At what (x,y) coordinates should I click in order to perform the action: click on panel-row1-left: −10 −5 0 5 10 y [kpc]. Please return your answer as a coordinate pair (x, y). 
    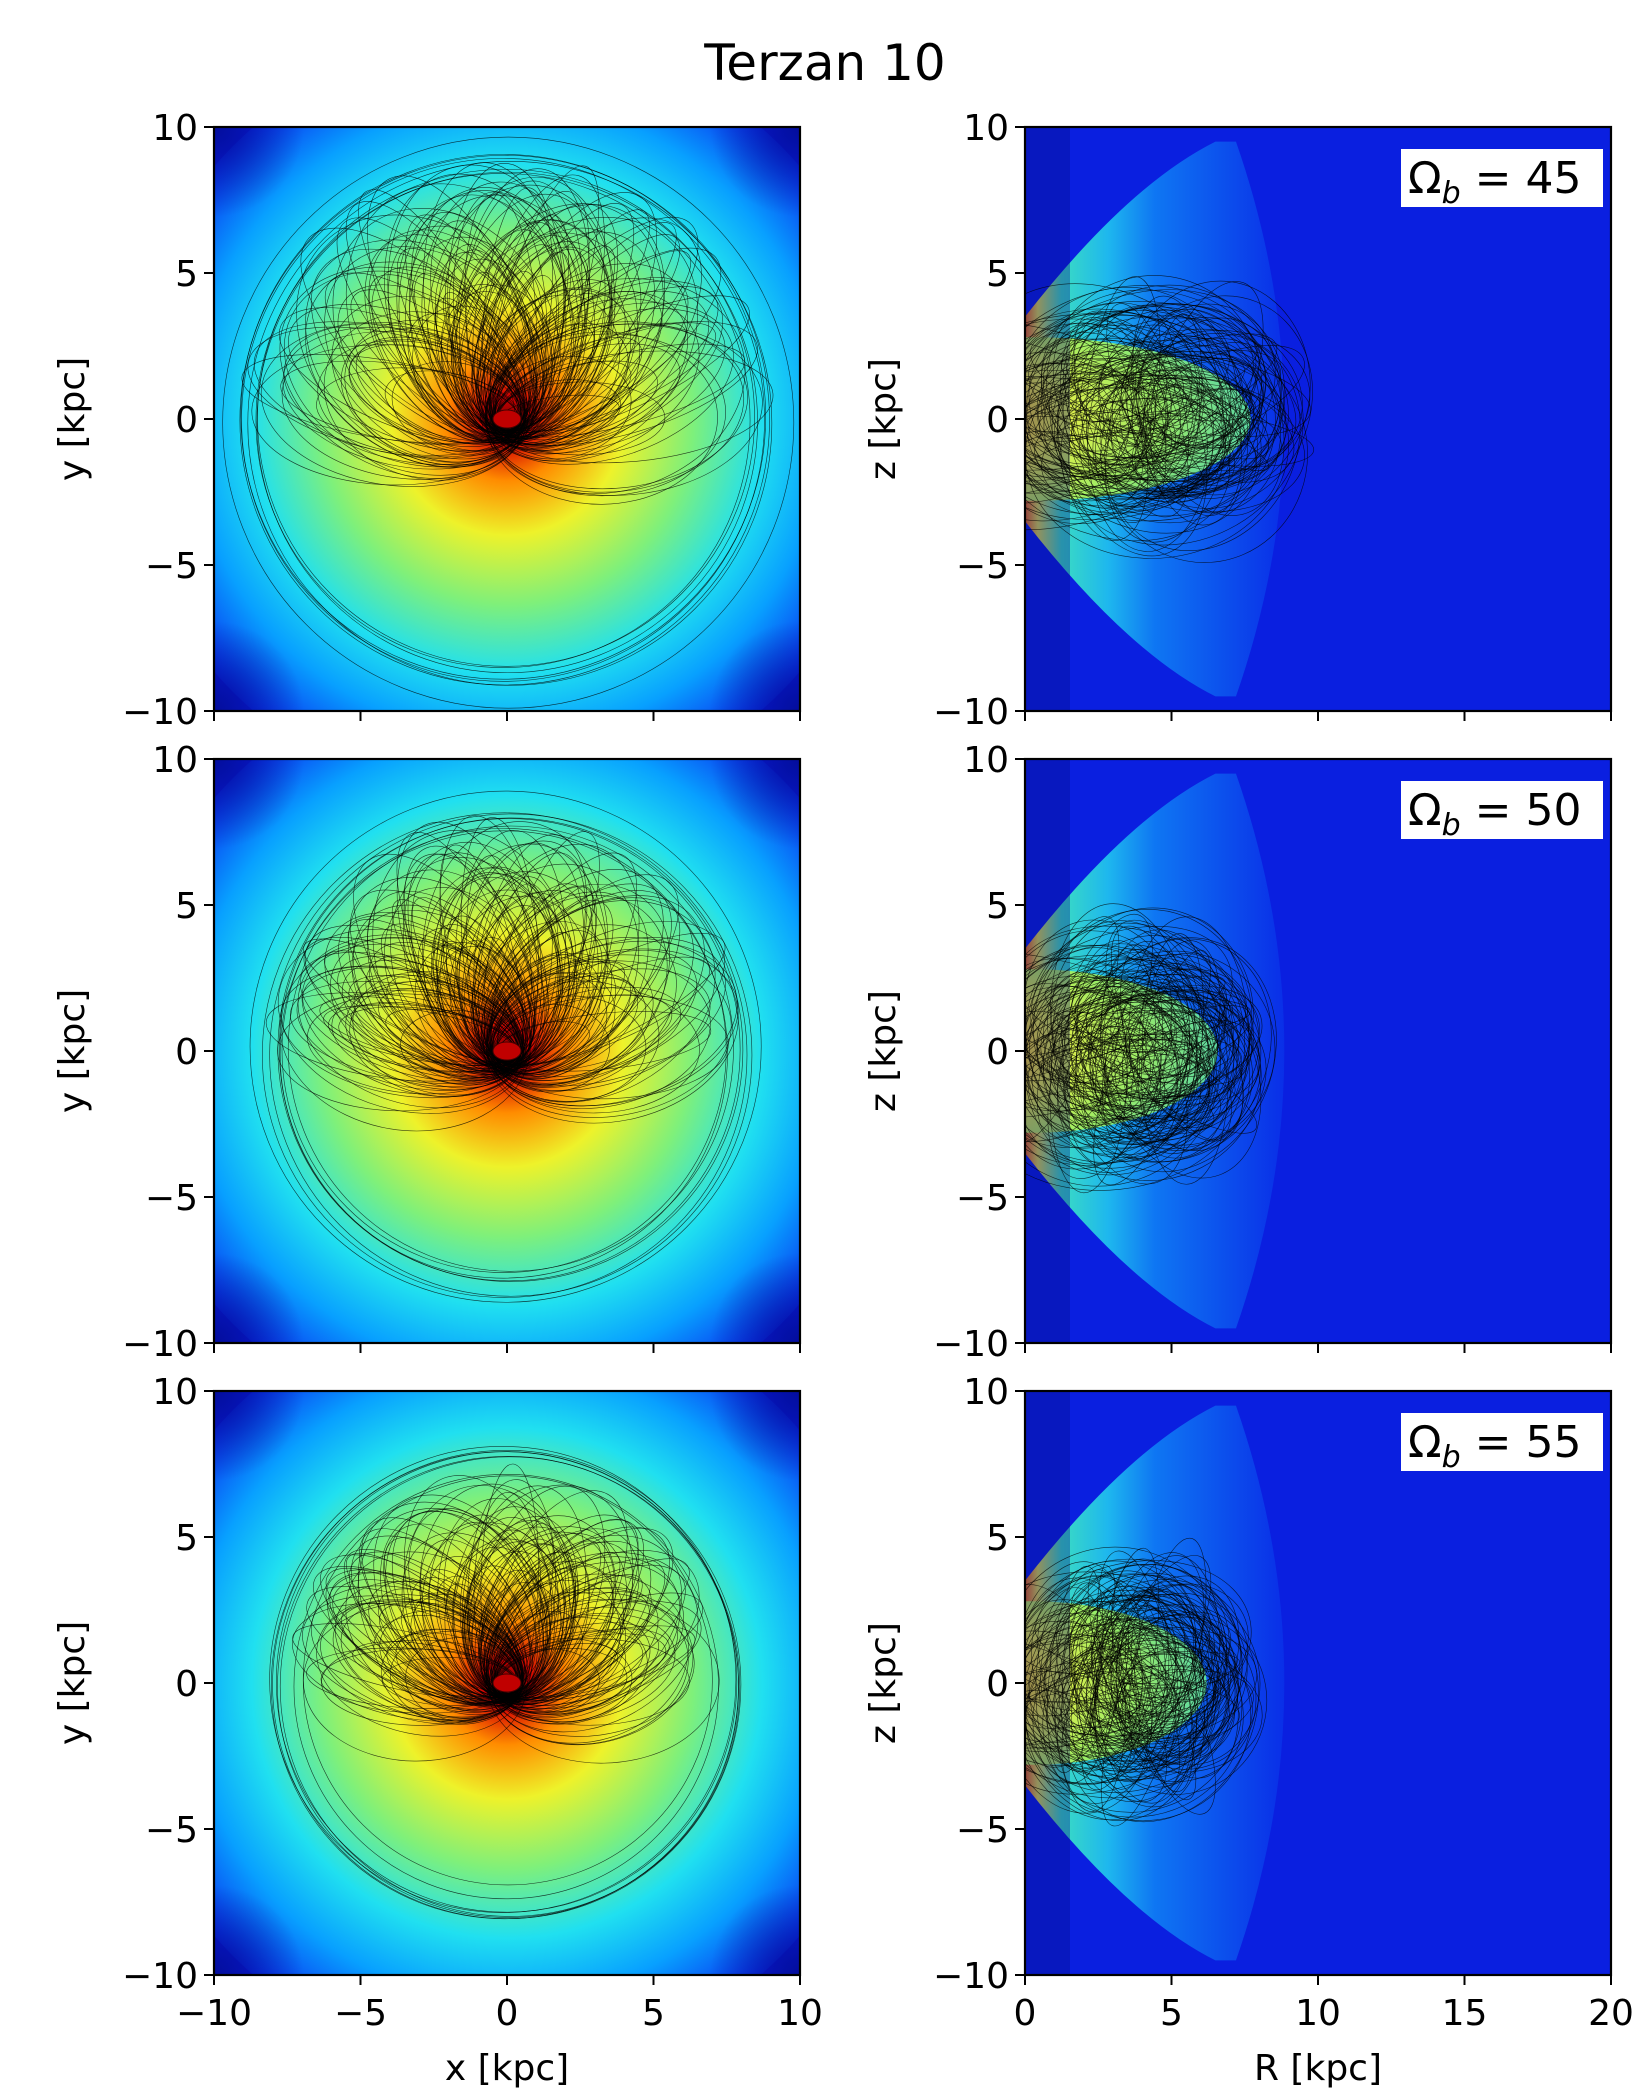
    Looking at the image, I should click on (427, 420).